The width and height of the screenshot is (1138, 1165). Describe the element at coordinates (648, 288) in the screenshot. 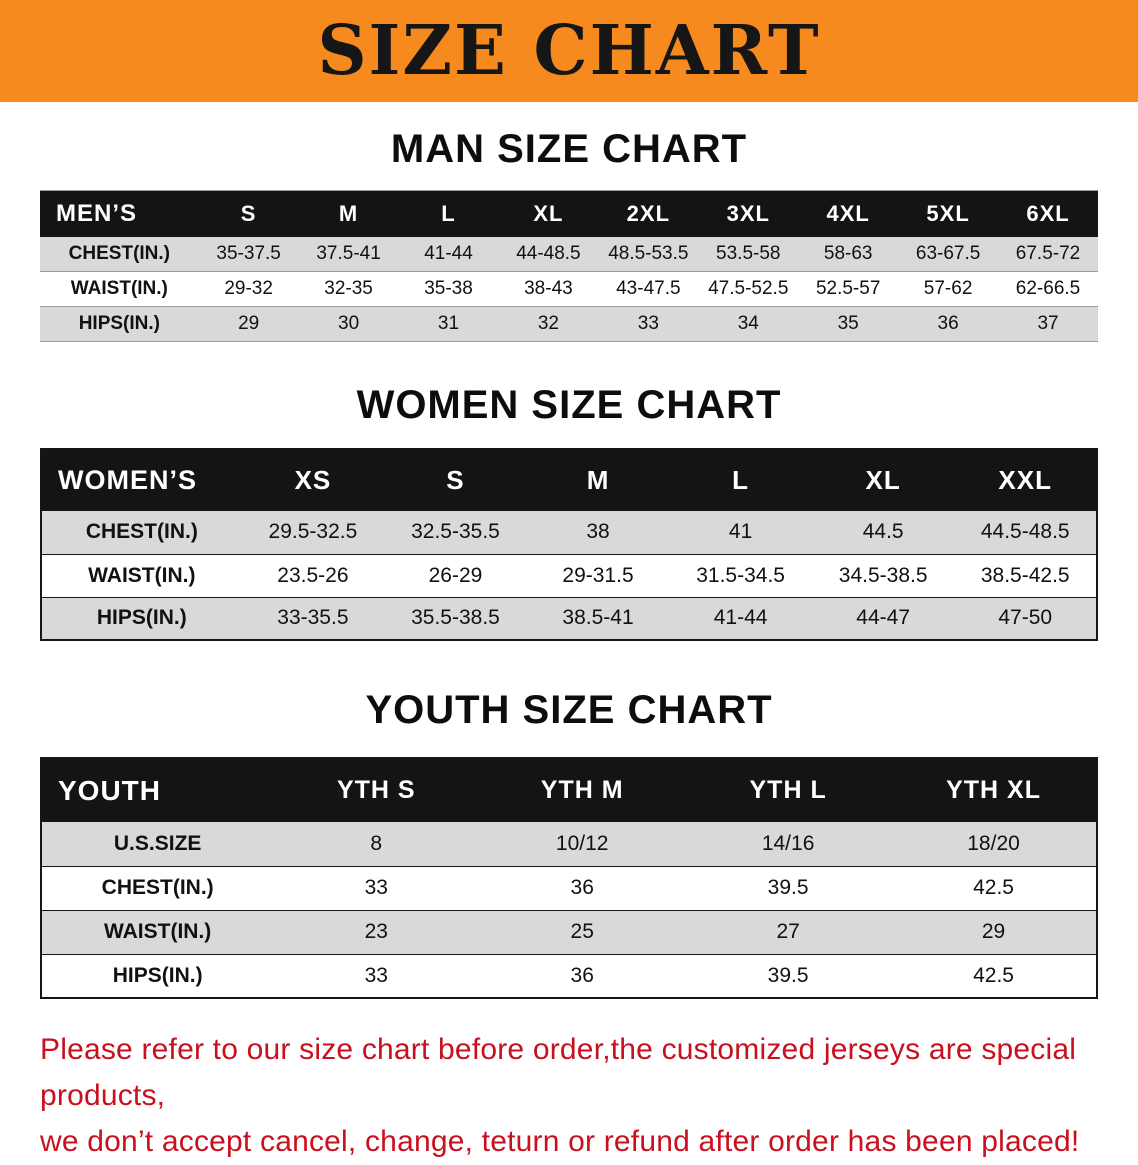

I see `value-cell: 43-47.5` at that location.